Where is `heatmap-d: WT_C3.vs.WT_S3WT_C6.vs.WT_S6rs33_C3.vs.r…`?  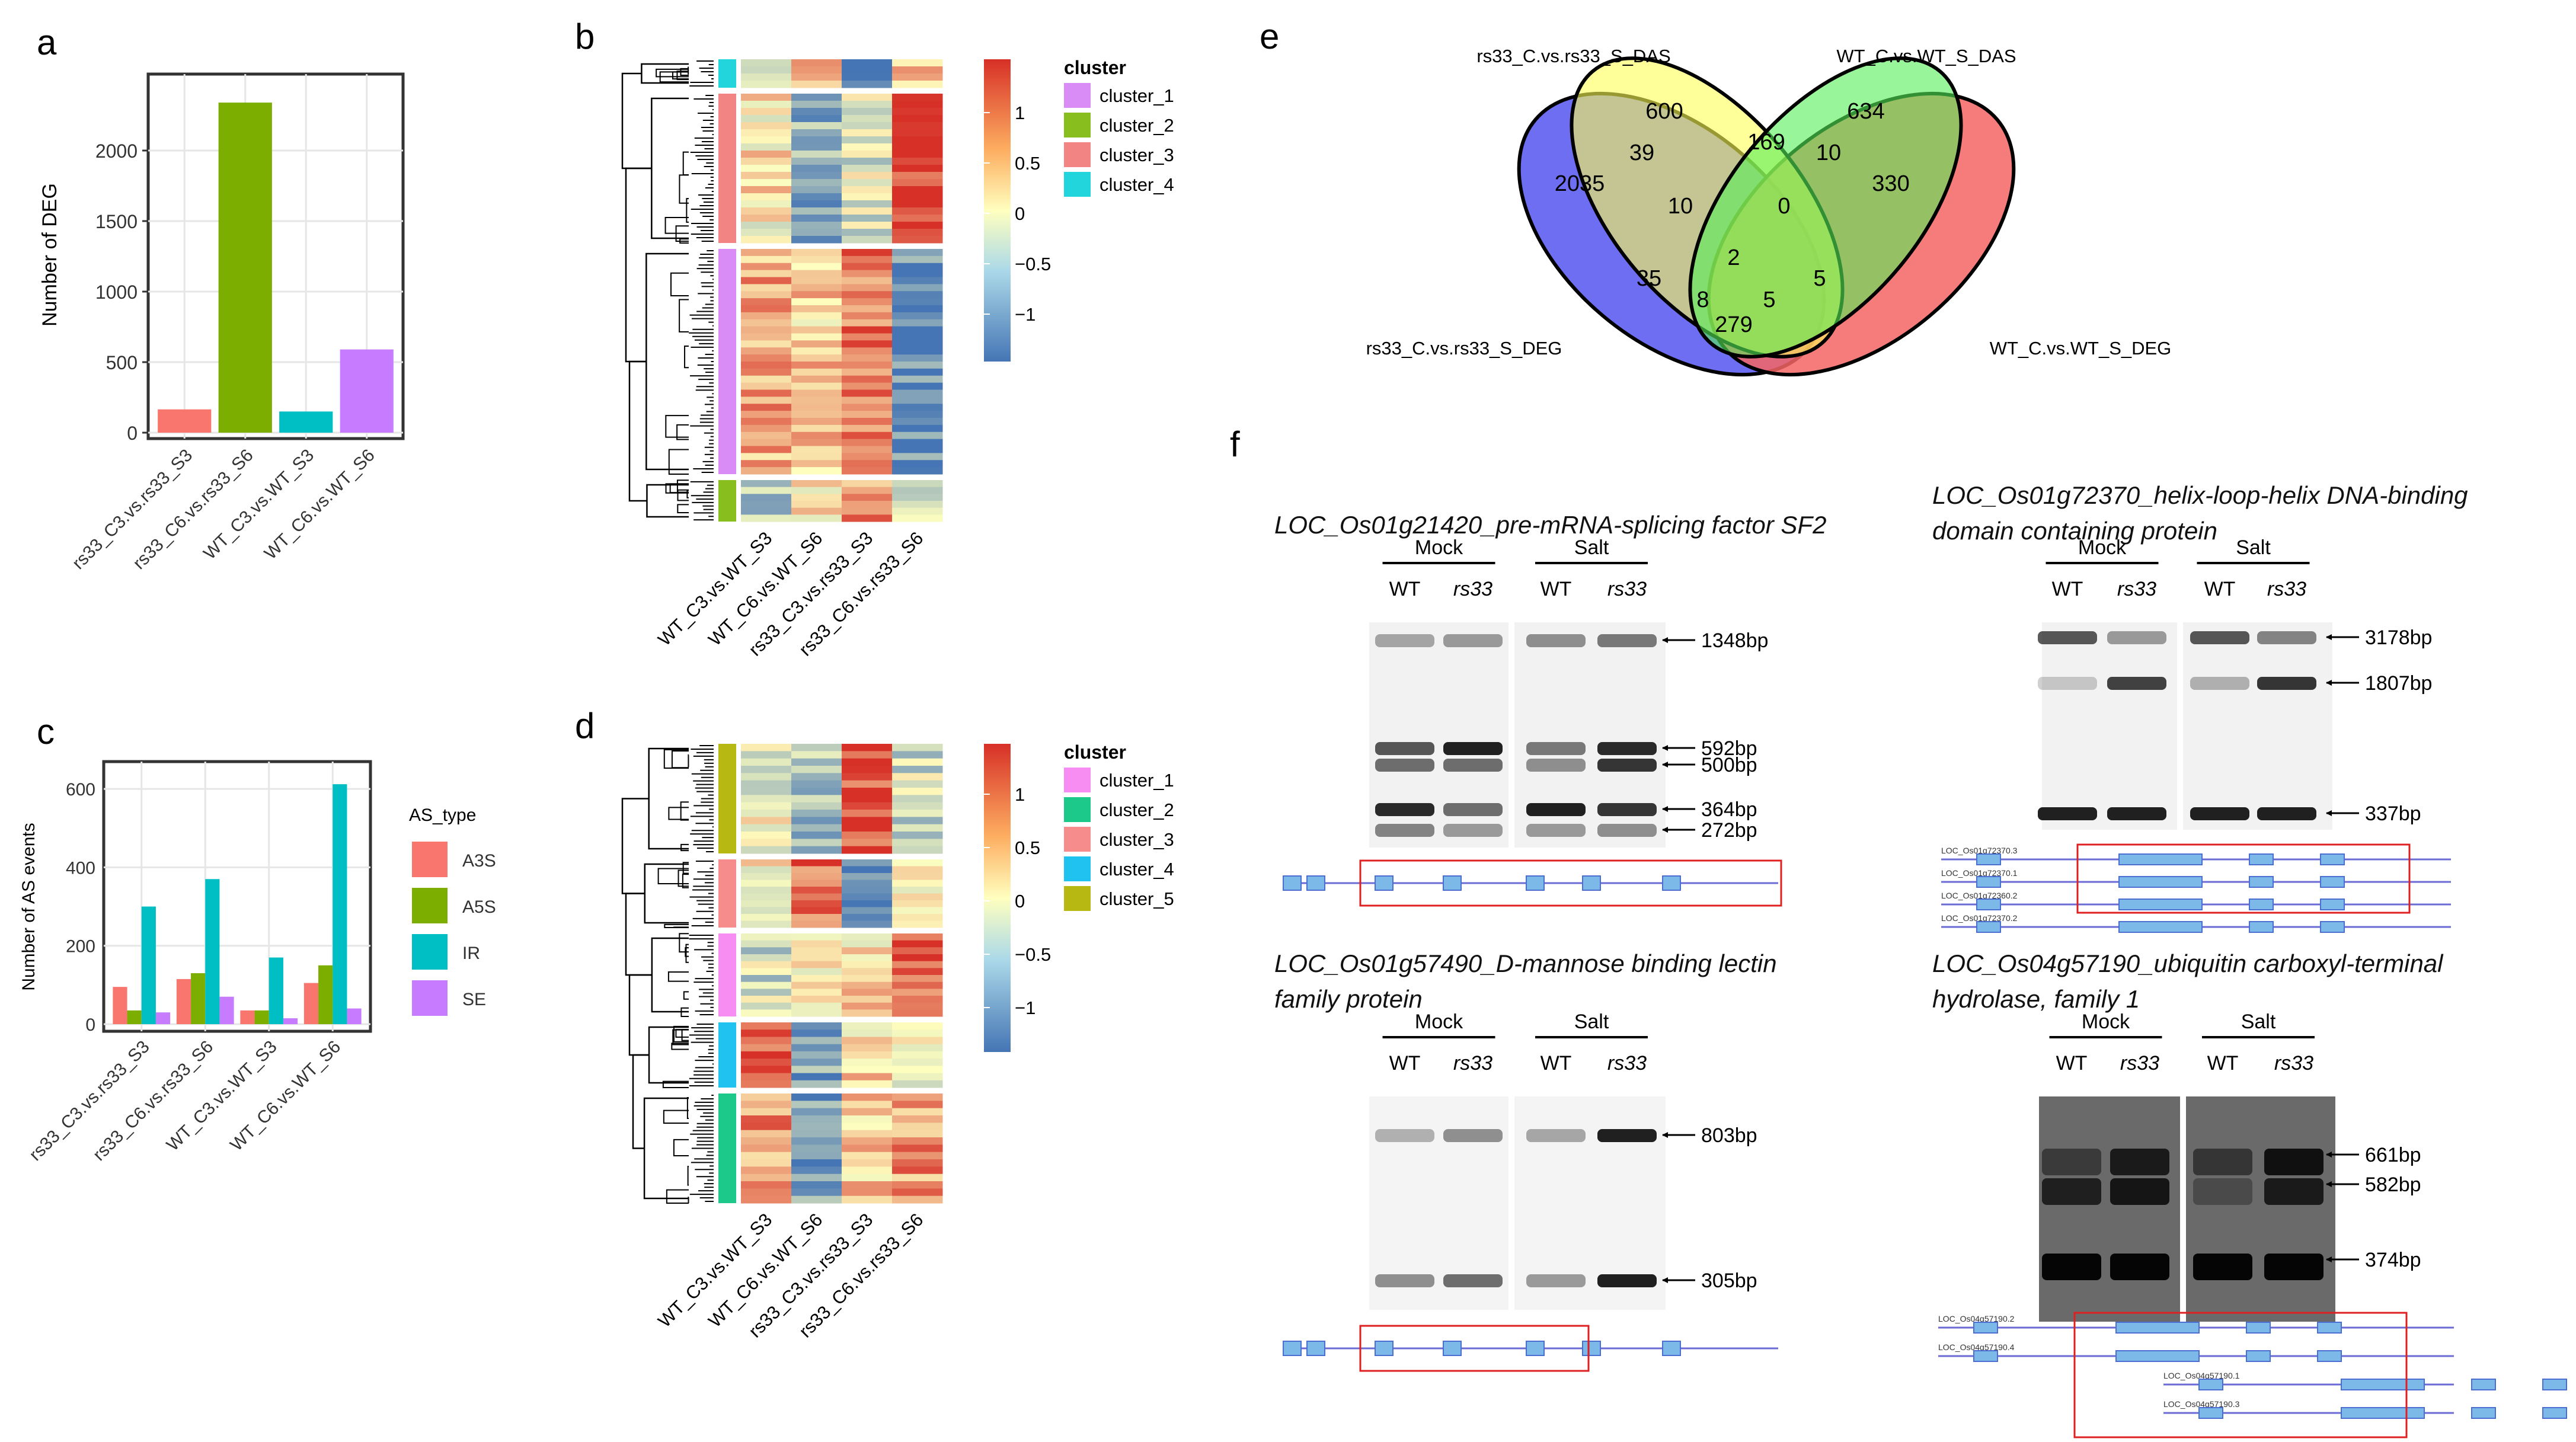
heatmap-d: WT_C3.vs.WT_S3WT_C6.vs.WT_S6rs33_C3.vs.r… is located at coordinates (897, 1041).